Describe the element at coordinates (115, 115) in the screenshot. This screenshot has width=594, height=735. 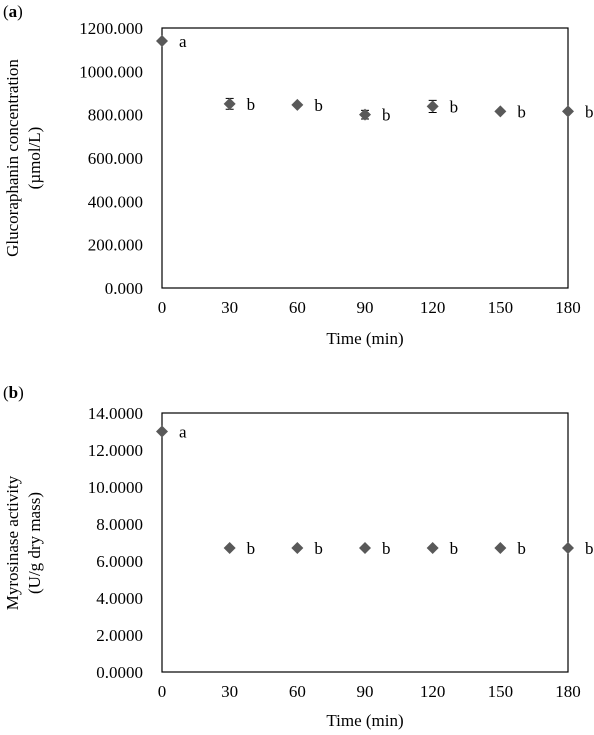
I see `y-tick-label: 800.000` at that location.